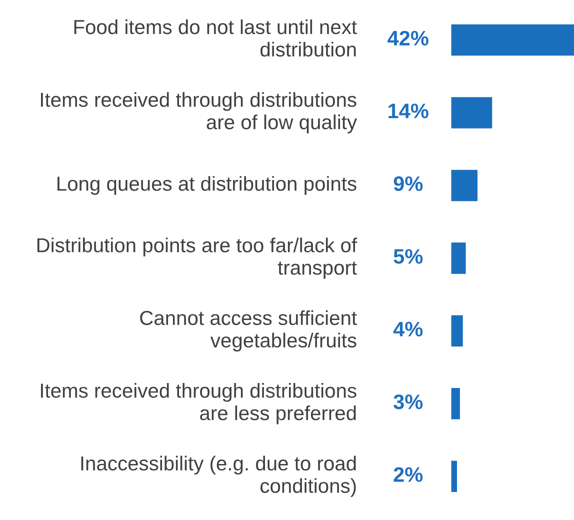 The image size is (574, 520). I want to click on y-tick-label: Items received through distributions are less preferred, so click(198, 403).